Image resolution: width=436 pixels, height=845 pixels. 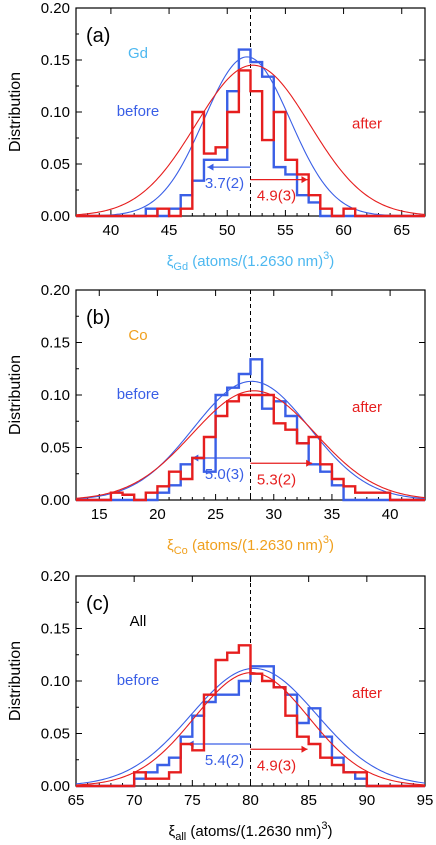 I want to click on panel-b-xtick-label: 25, so click(x=215, y=514).